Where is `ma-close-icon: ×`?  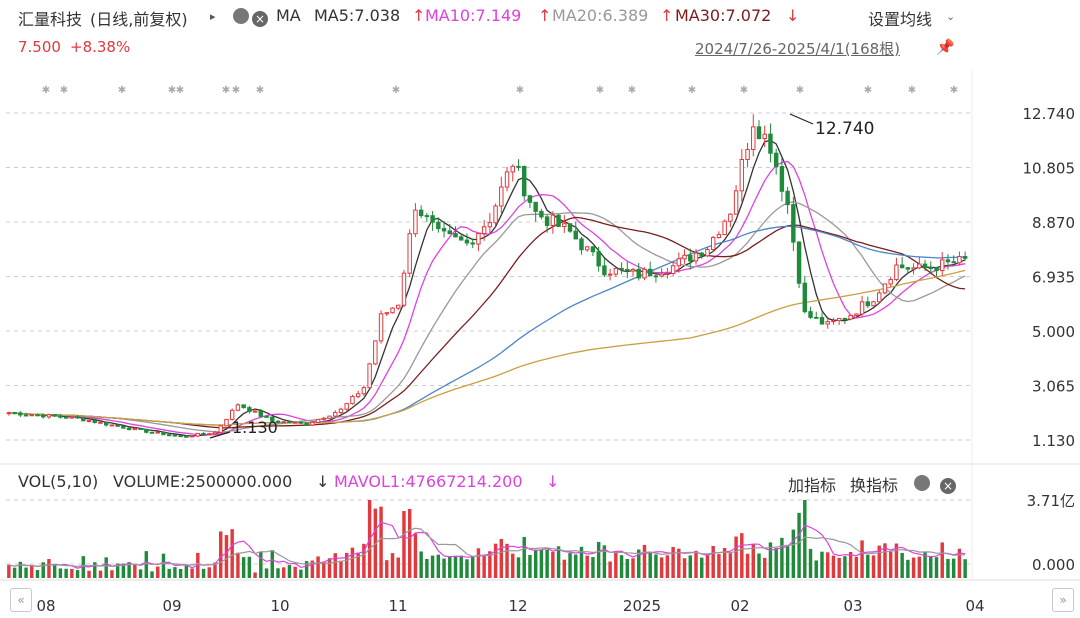 ma-close-icon: × is located at coordinates (260, 17).